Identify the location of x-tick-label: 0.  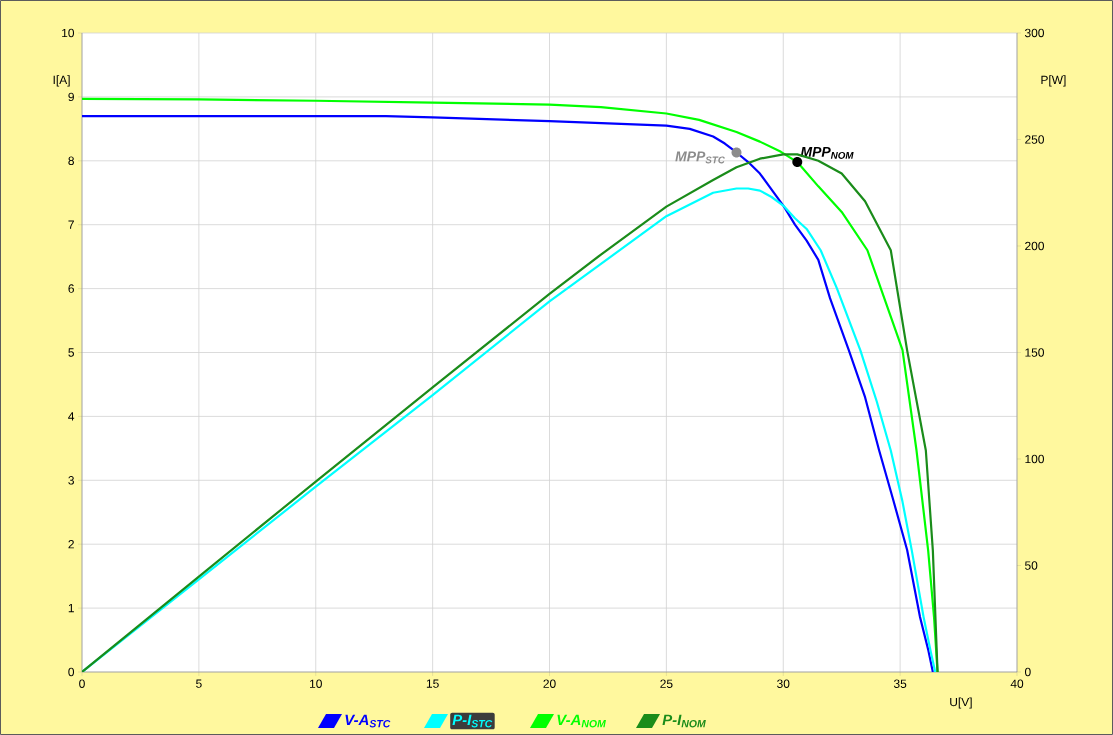
(82, 683).